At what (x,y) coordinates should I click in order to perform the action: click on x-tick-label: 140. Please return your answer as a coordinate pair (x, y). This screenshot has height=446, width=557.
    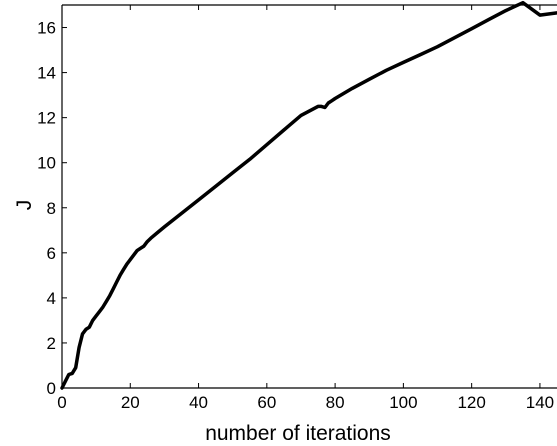
    Looking at the image, I should click on (540, 402).